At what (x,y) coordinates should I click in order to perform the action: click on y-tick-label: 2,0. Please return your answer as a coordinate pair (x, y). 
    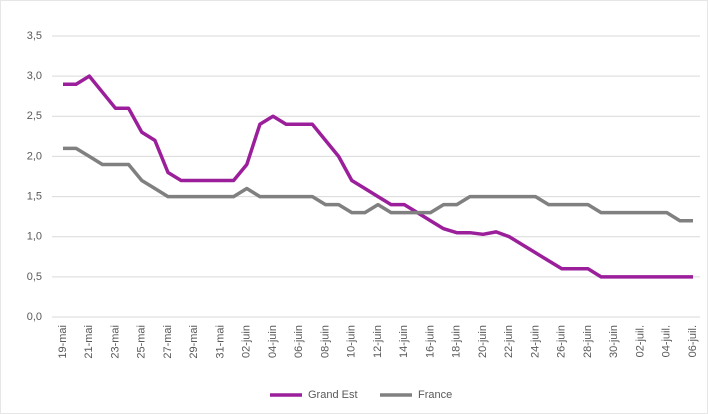
    Looking at the image, I should click on (34, 156).